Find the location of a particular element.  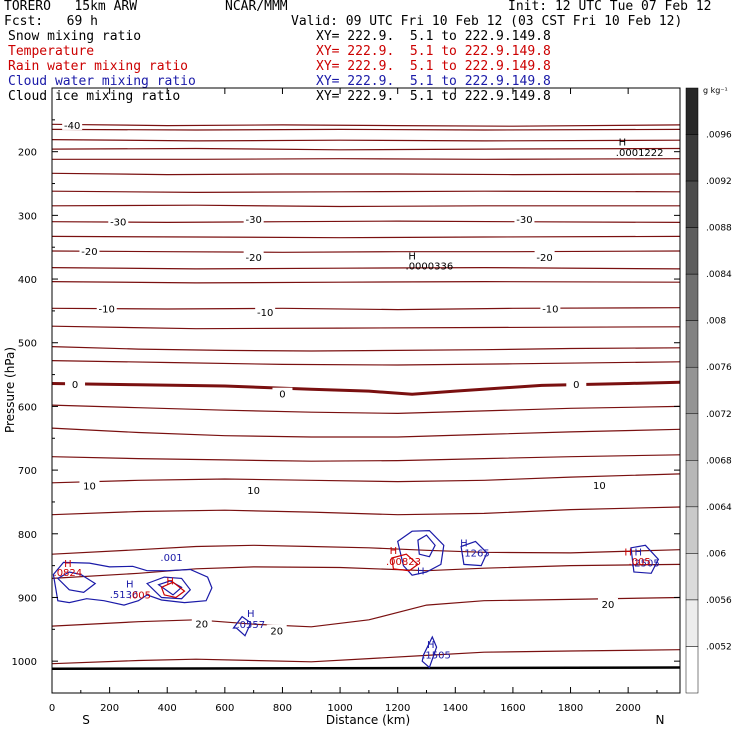

x-tick-label: 1800 is located at coordinates (570, 708).